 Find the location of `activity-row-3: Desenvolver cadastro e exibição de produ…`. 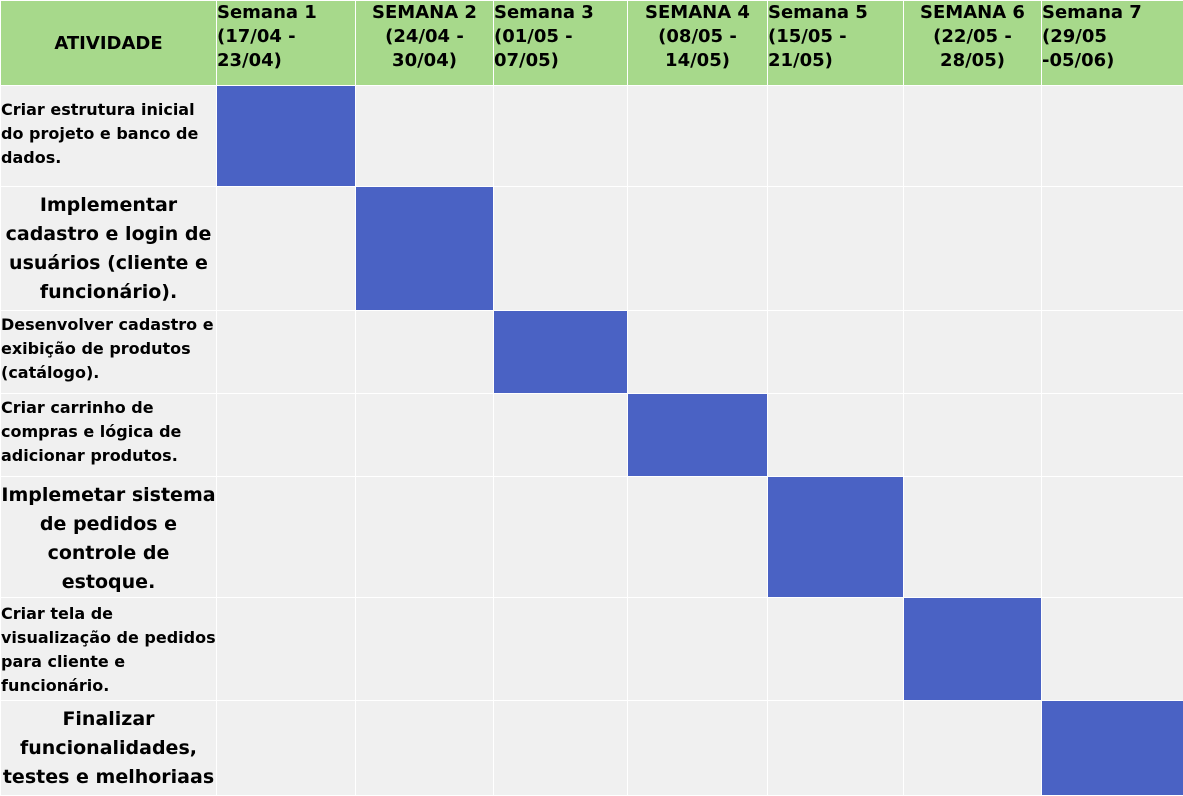

activity-row-3: Desenvolver cadastro e exibição de produ… is located at coordinates (592, 352).